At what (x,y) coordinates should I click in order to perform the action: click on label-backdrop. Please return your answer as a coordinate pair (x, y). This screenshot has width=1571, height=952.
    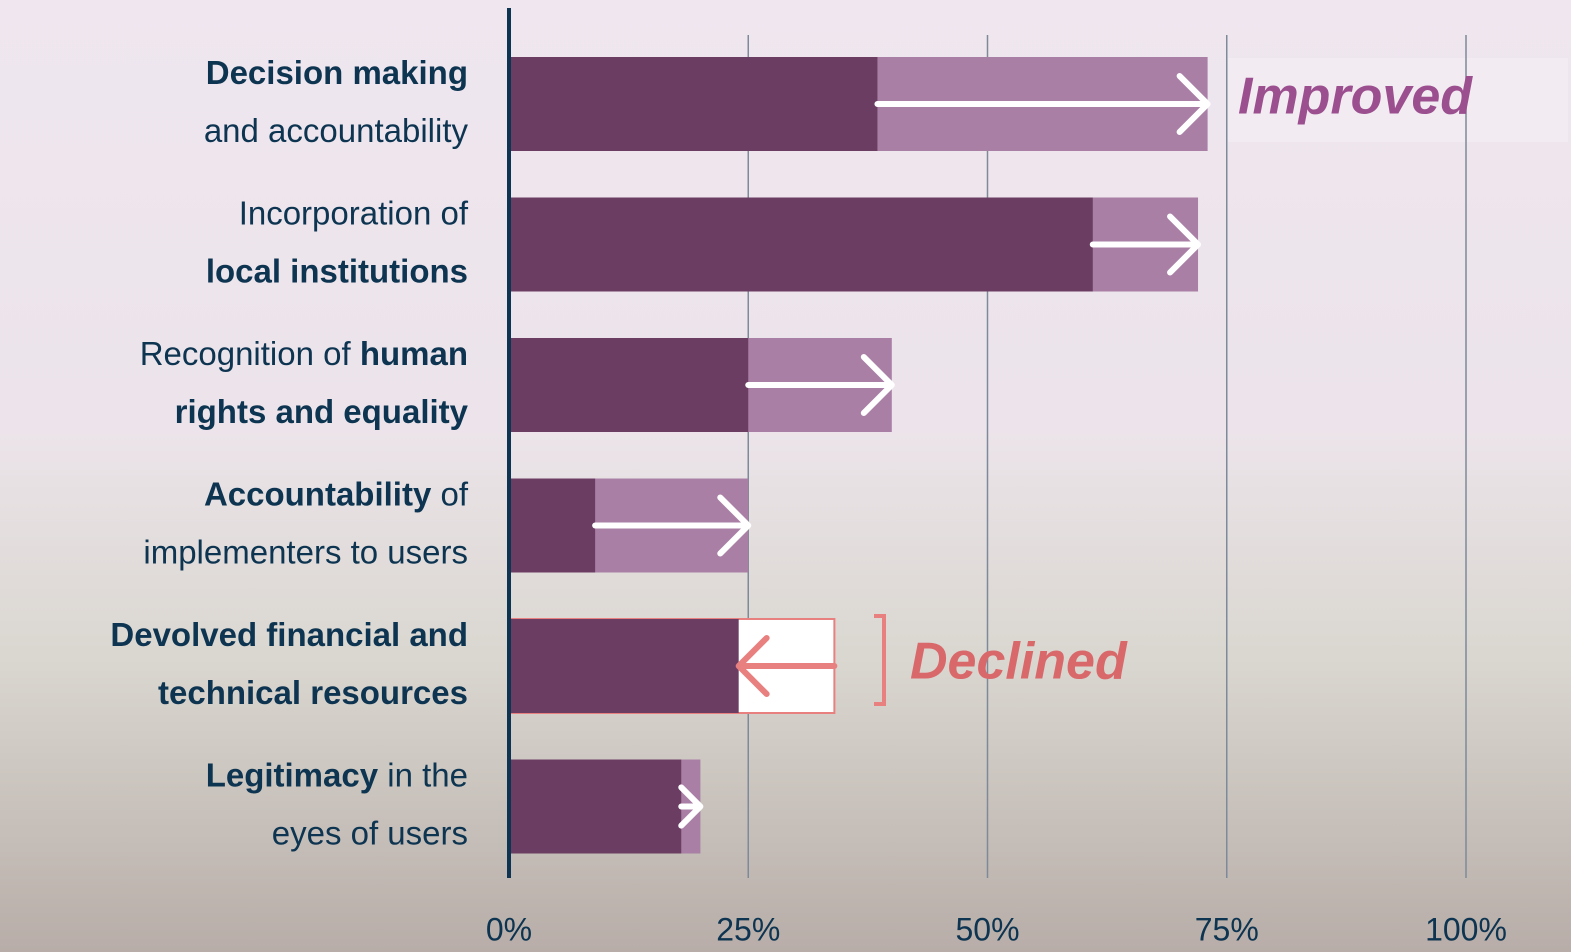
    Looking at the image, I should click on (1398, 100).